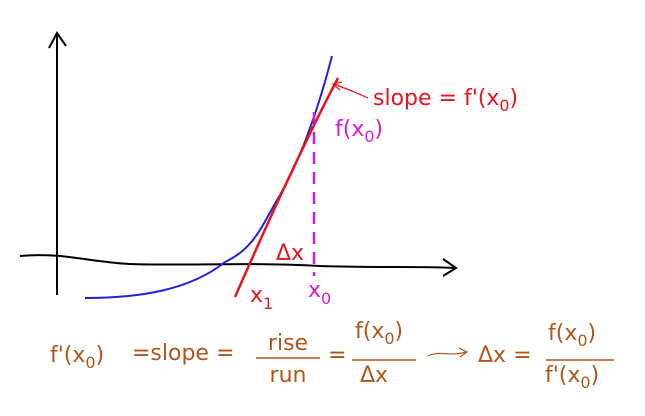  What do you see at coordinates (57, 163) in the screenshot?
I see `y-axis` at bounding box center [57, 163].